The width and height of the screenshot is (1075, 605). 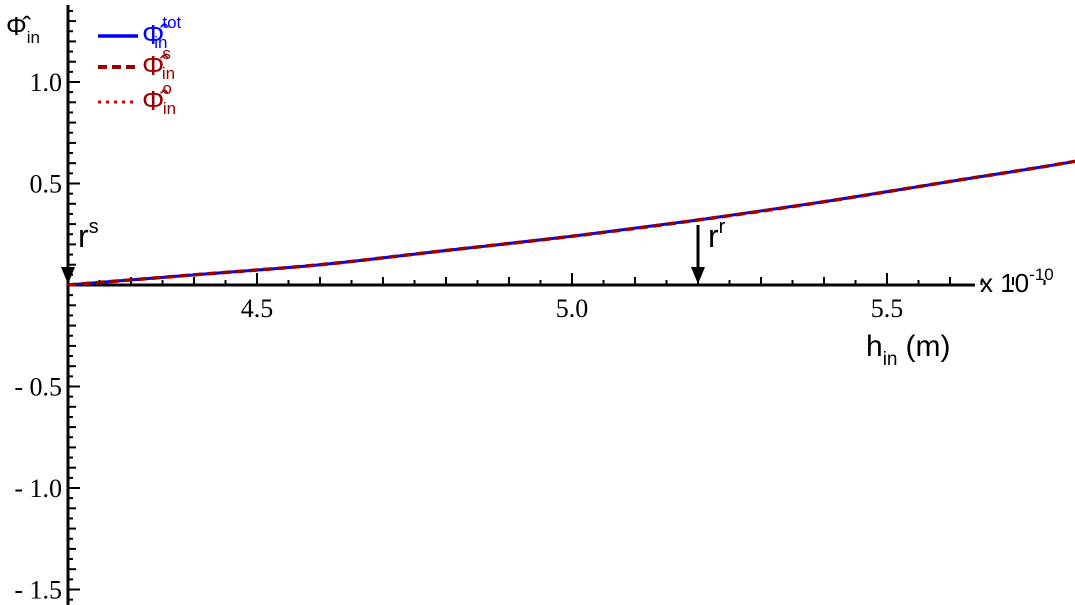 What do you see at coordinates (46, 184) in the screenshot?
I see `y-tick-label: 0.5` at bounding box center [46, 184].